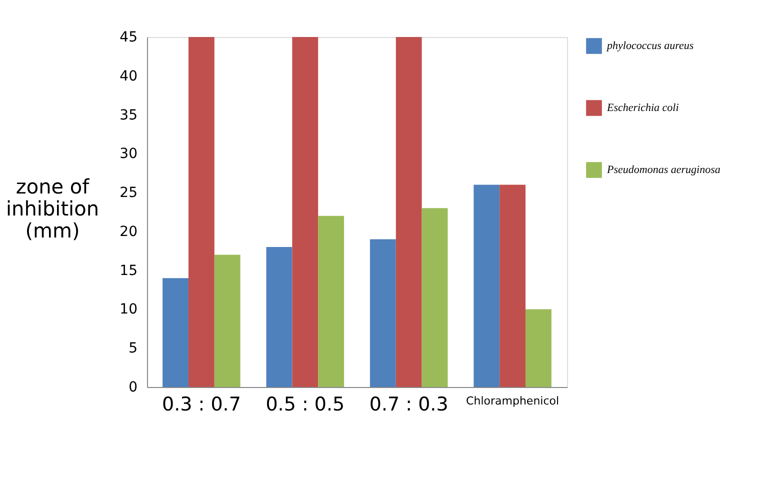 Image resolution: width=766 pixels, height=503 pixels. I want to click on legend-label: Pseudomonas aeruginosa, so click(663, 170).